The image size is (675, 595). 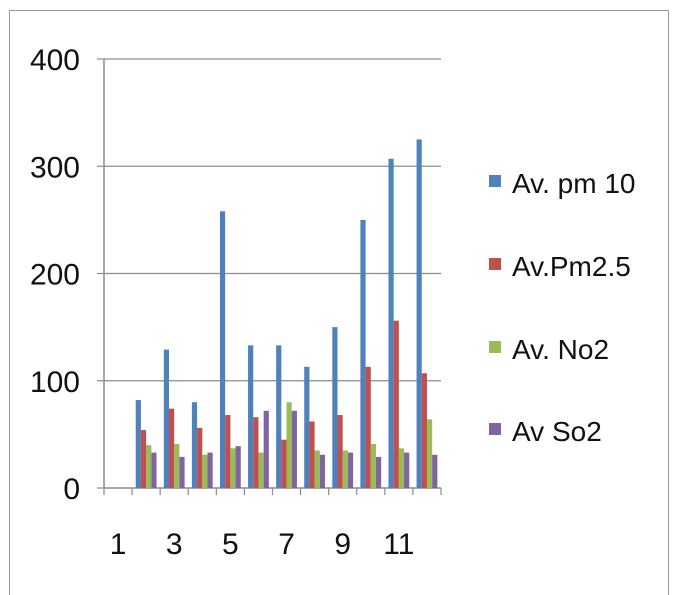 I want to click on y-tick-label: 300, so click(x=55, y=167).